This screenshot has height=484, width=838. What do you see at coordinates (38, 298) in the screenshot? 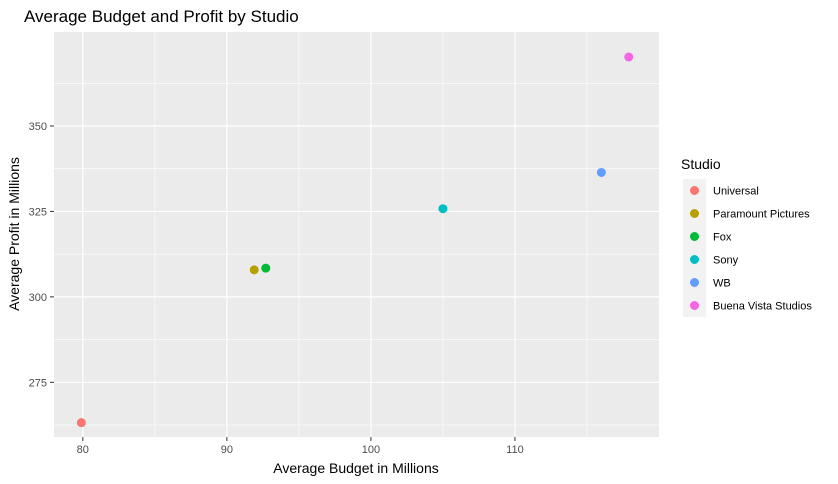
I see `y-tick-label: 300` at bounding box center [38, 298].